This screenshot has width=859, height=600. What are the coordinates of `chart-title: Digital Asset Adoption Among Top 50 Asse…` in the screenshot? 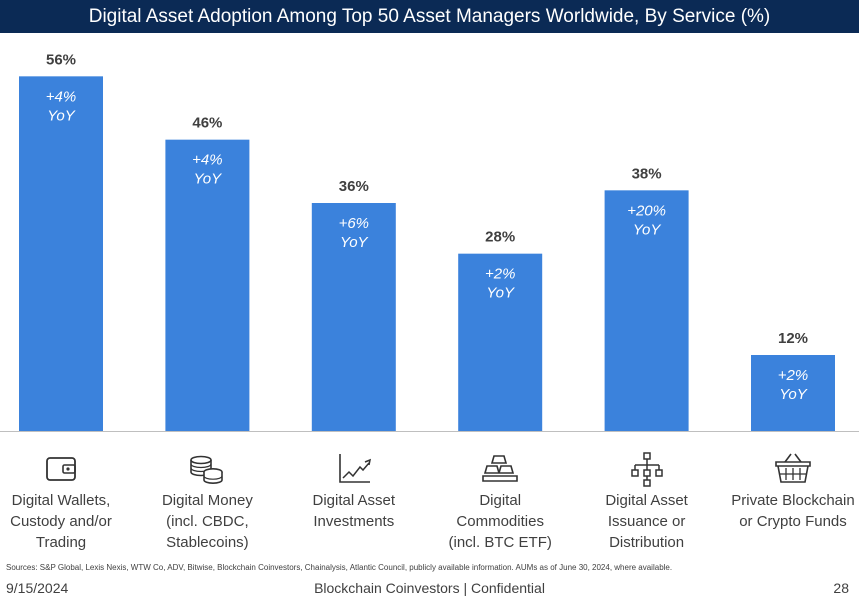 It's located at (429, 16).